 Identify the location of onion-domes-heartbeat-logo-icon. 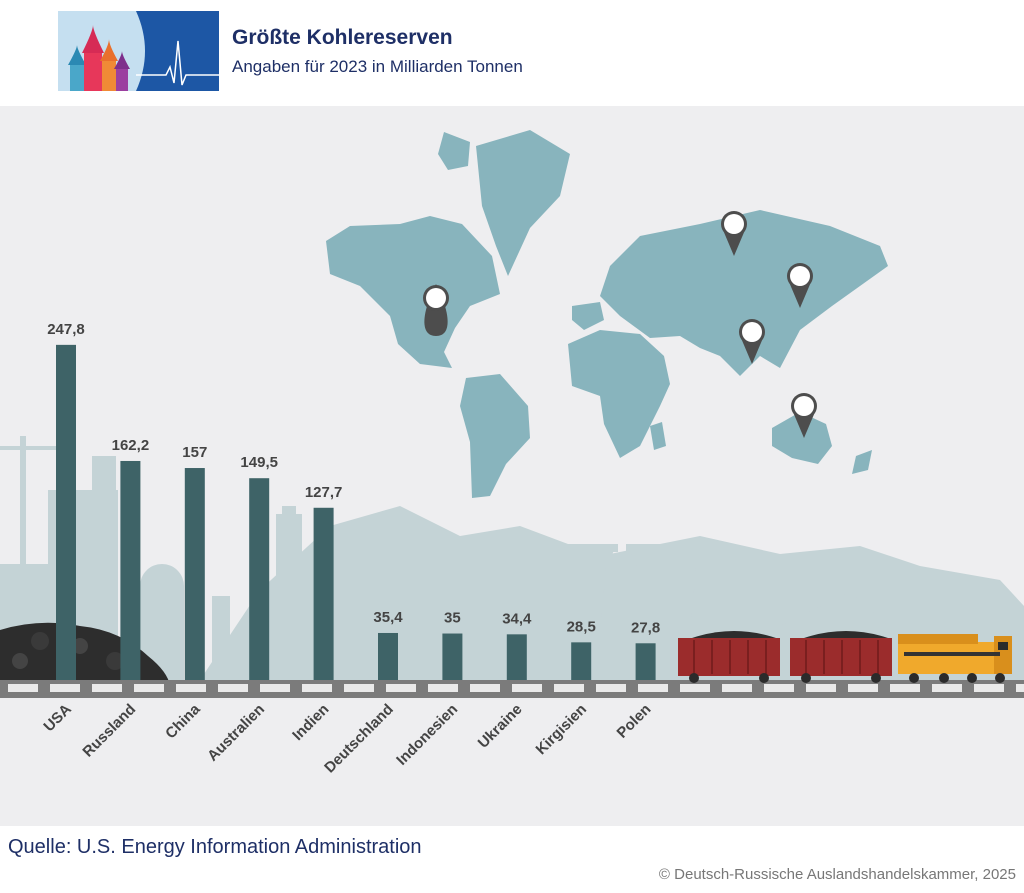
(138, 51).